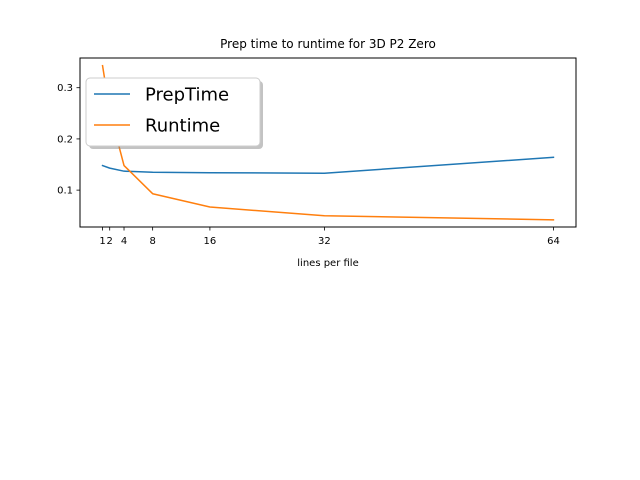 This screenshot has height=480, width=640. I want to click on y-tick-label: 0.2, so click(65, 139).